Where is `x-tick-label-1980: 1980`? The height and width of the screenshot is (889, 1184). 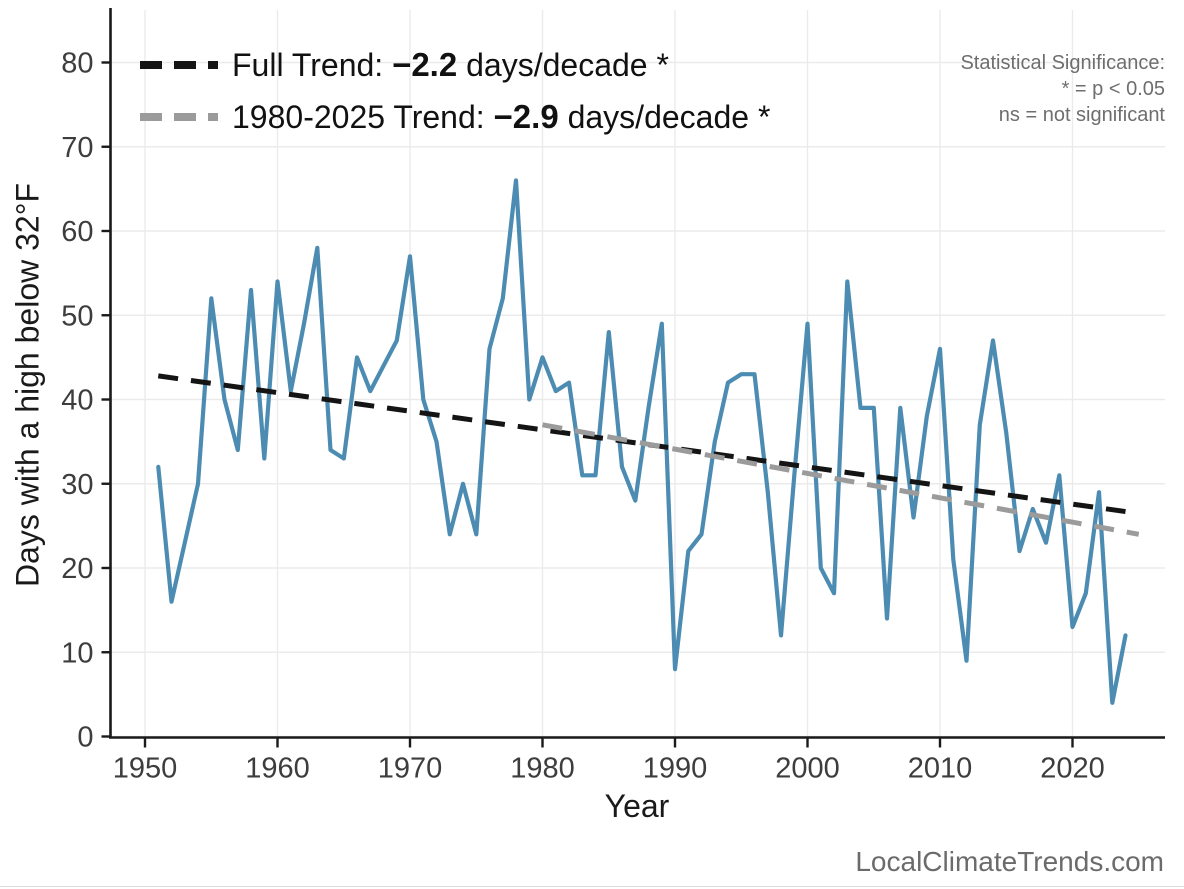 x-tick-label-1980: 1980 is located at coordinates (542, 769).